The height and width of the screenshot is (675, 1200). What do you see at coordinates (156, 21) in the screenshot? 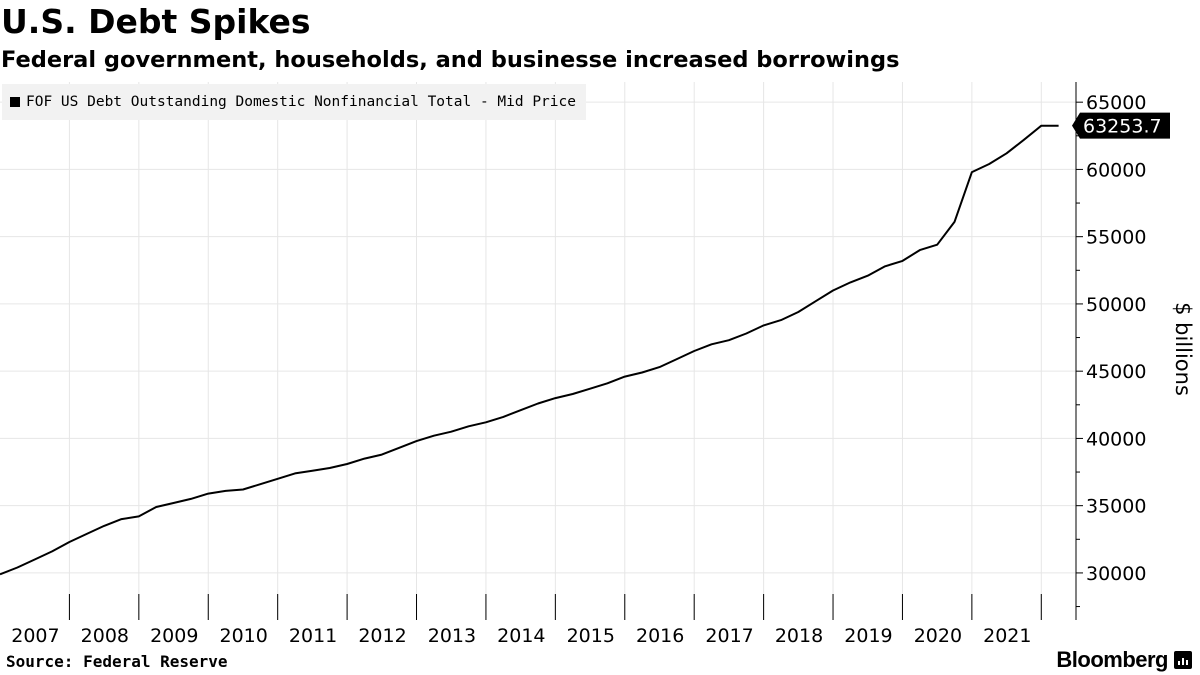
I see `chart-title: U.S. Debt Spikes` at bounding box center [156, 21].